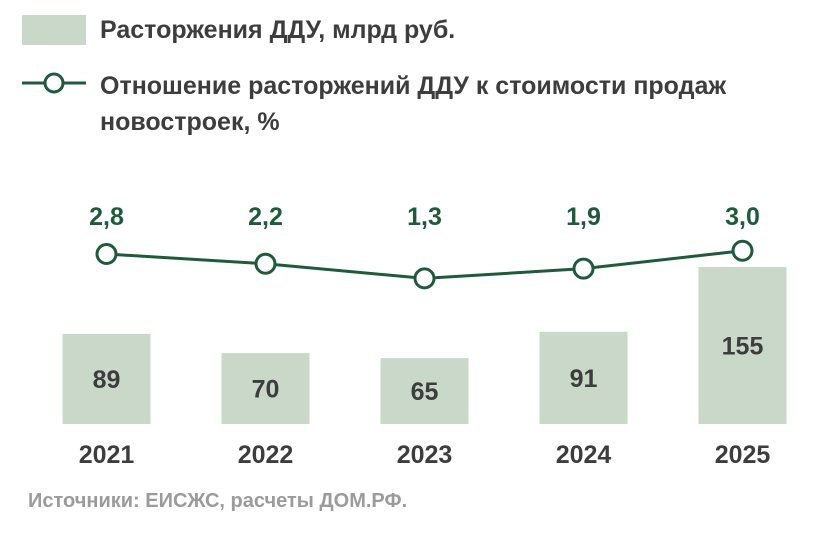  I want to click on x-tick-label: 2024, so click(584, 455).